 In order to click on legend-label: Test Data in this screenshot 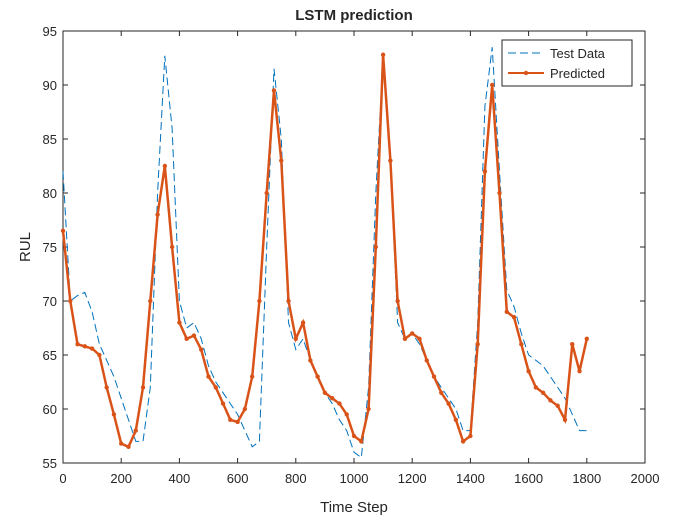, I will do `click(578, 53)`.